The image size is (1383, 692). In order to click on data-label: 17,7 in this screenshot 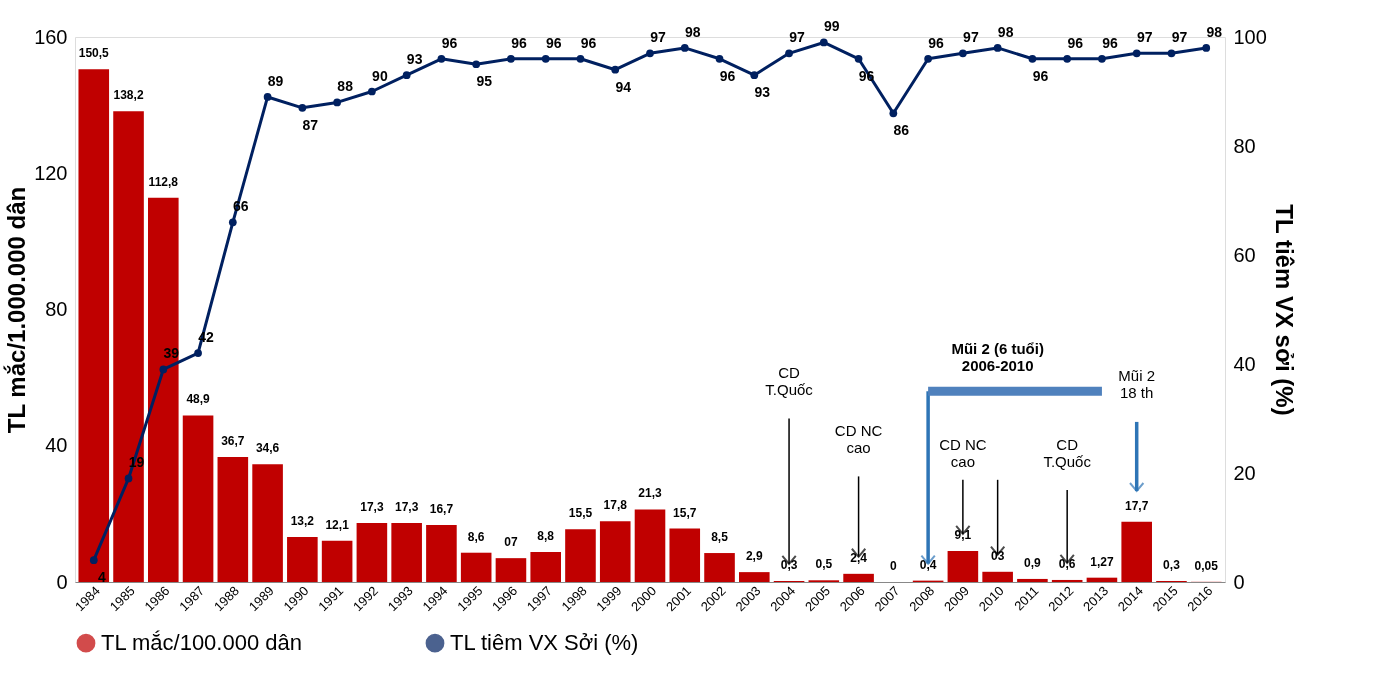, I will do `click(1137, 505)`.